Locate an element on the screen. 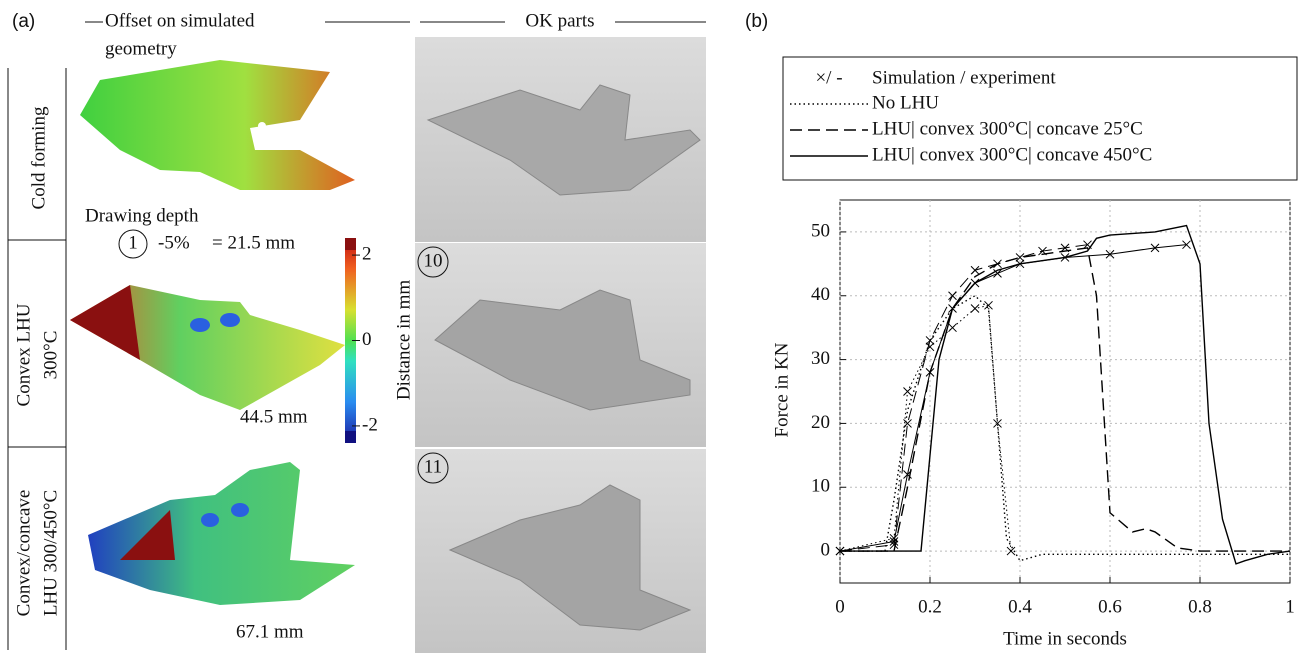  x-axis-label: Time in seconds is located at coordinates (1065, 638).